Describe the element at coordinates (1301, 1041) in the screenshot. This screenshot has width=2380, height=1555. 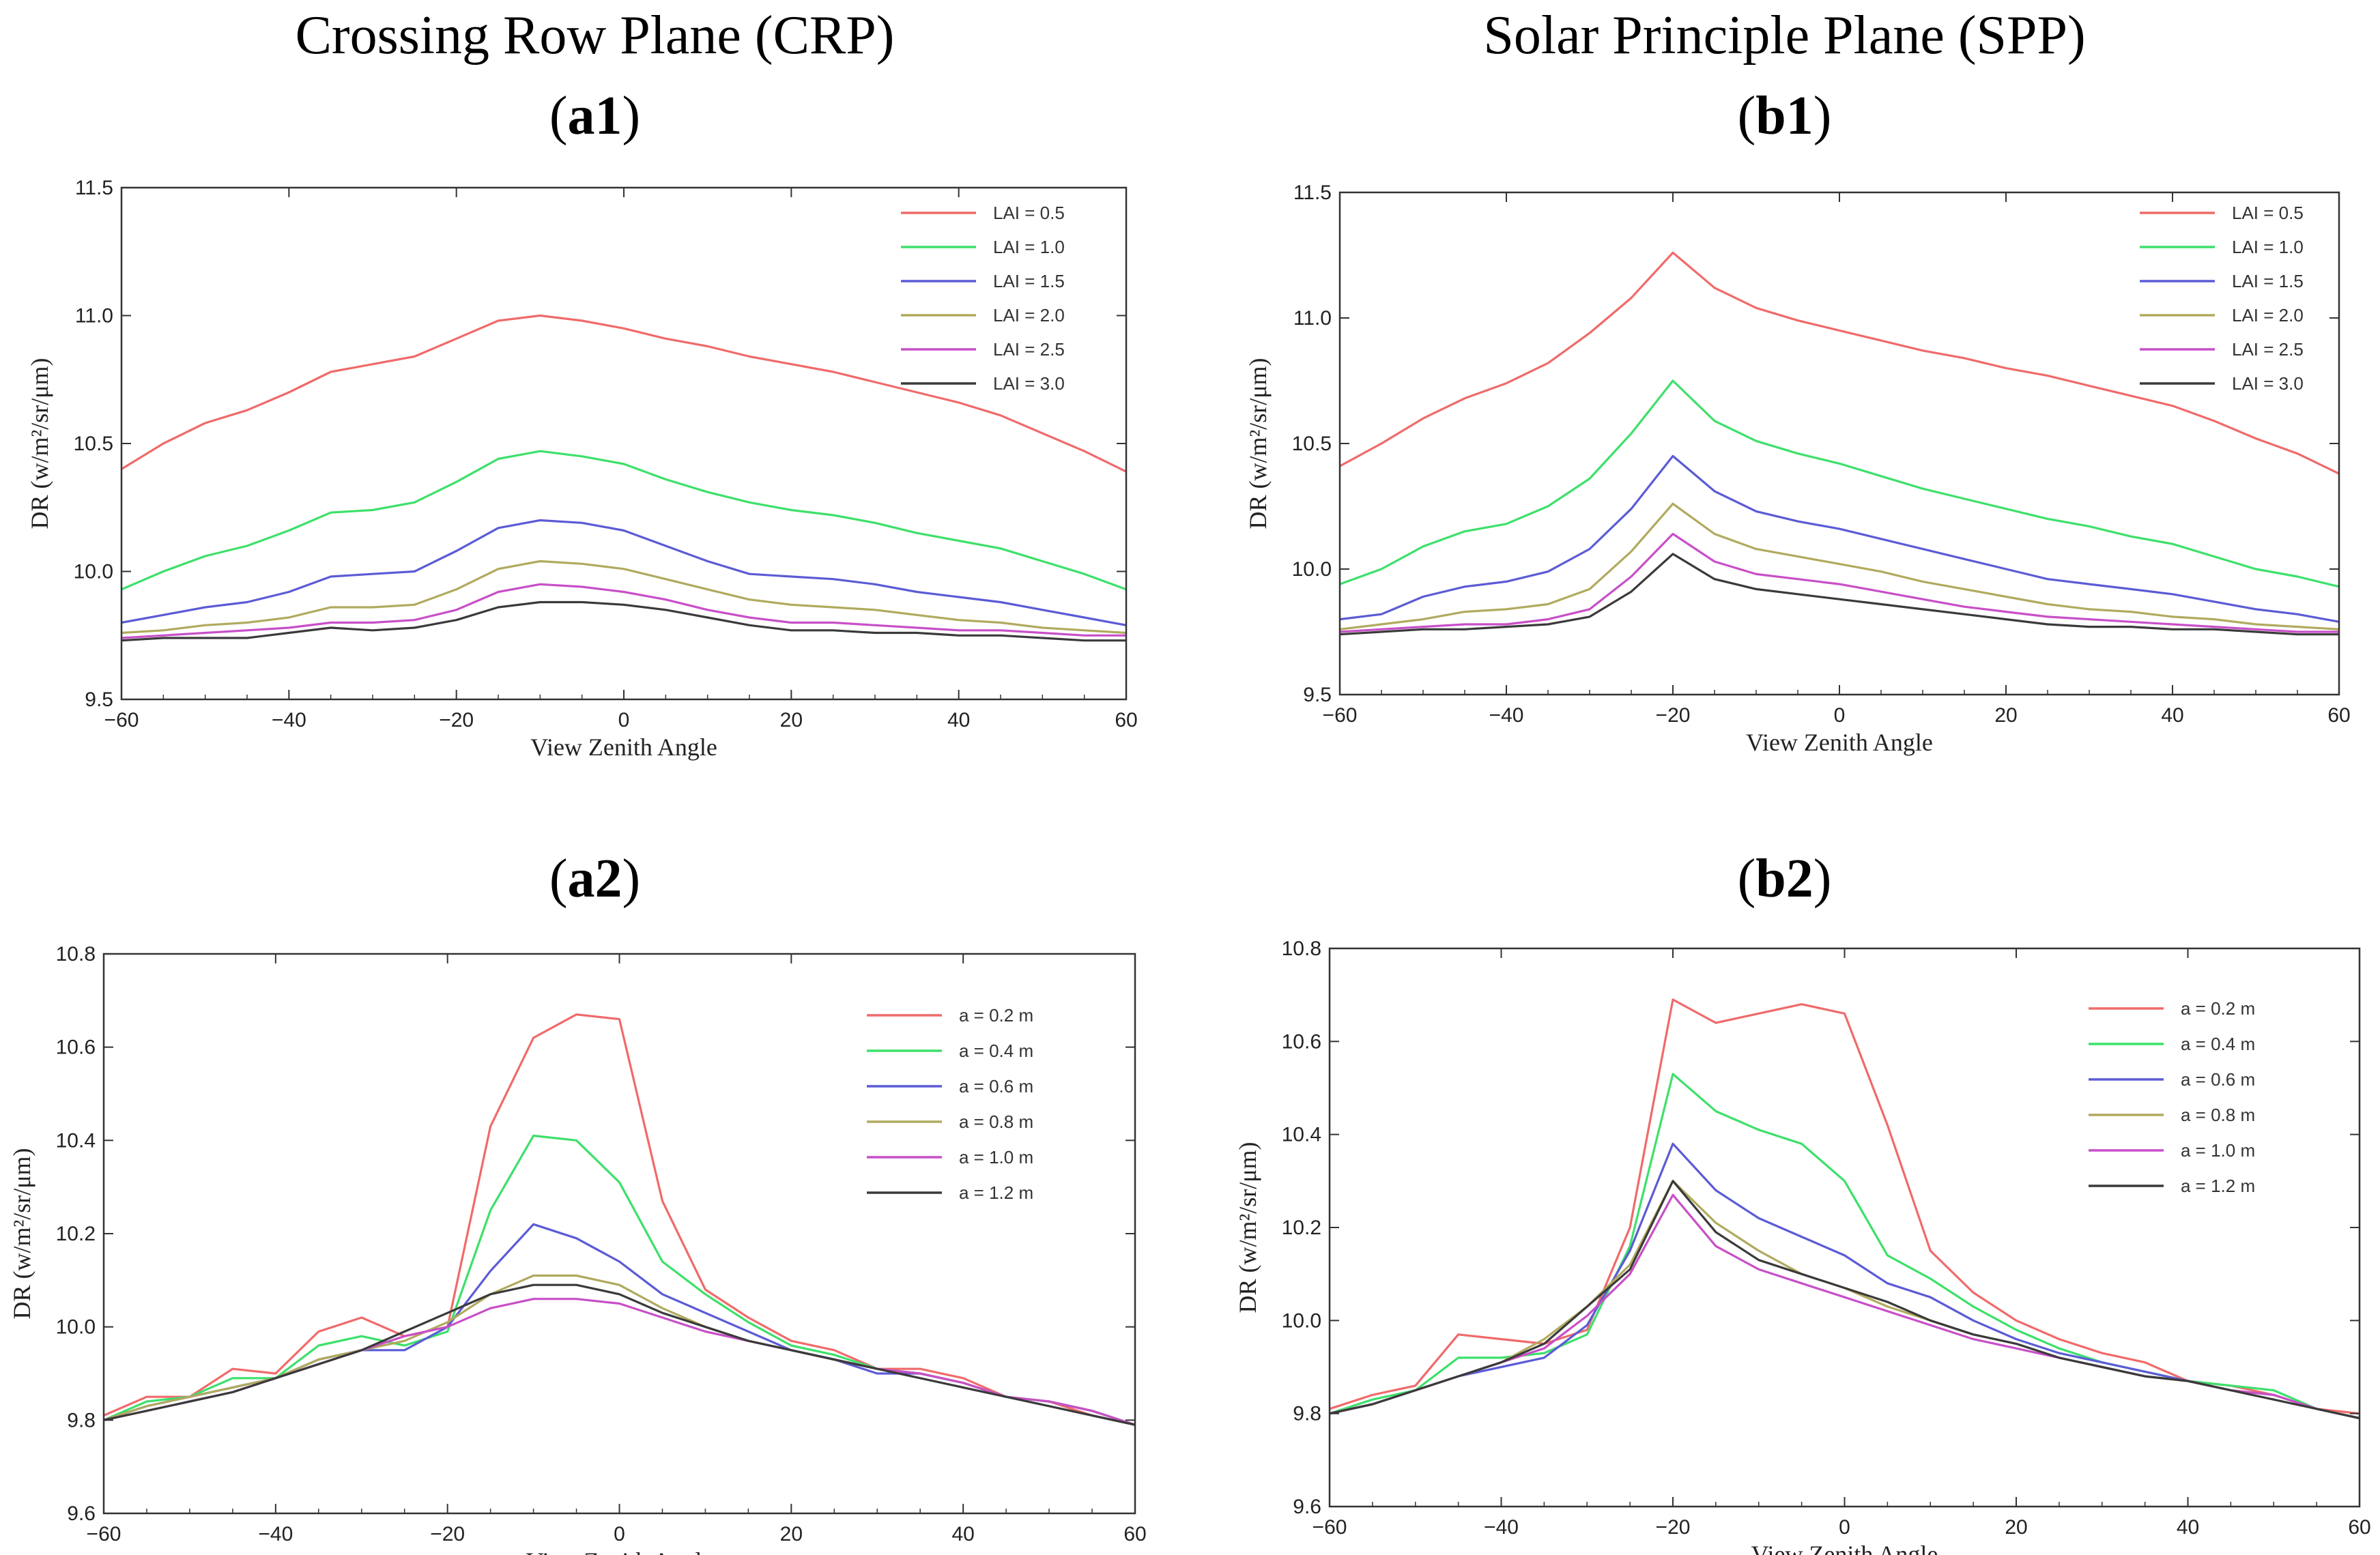
I see `y-tick-label-b2: 10.6` at that location.